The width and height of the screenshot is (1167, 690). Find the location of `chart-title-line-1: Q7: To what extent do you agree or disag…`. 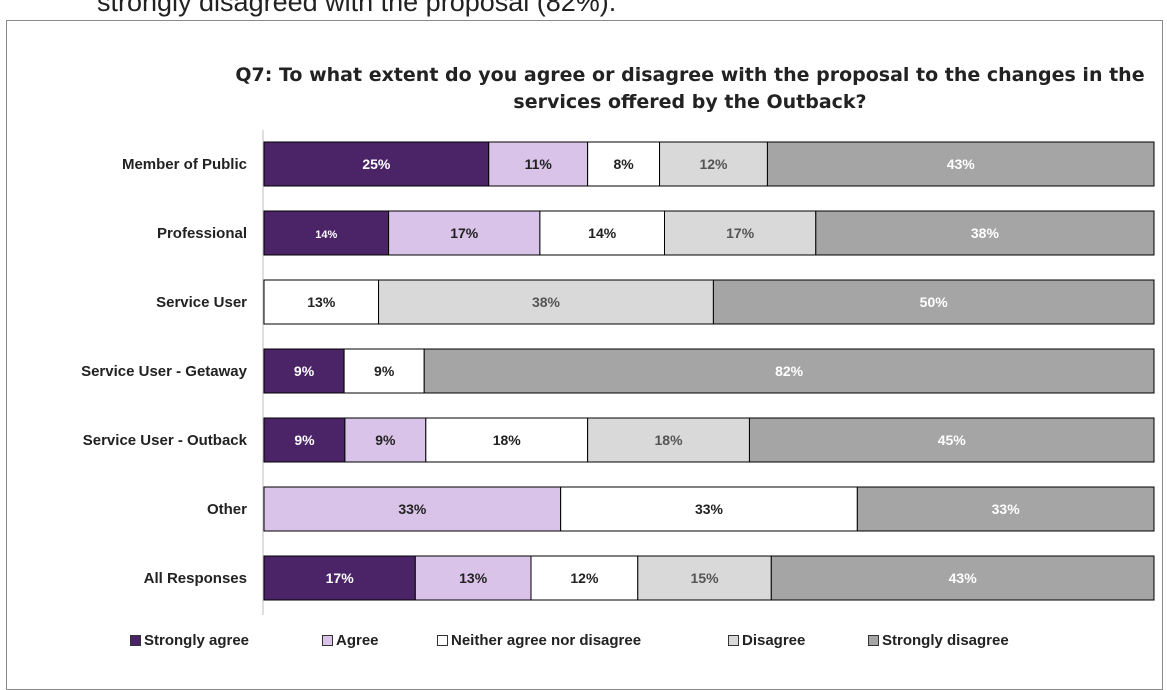

chart-title-line-1: Q7: To what extent do you agree or disag… is located at coordinates (690, 75).